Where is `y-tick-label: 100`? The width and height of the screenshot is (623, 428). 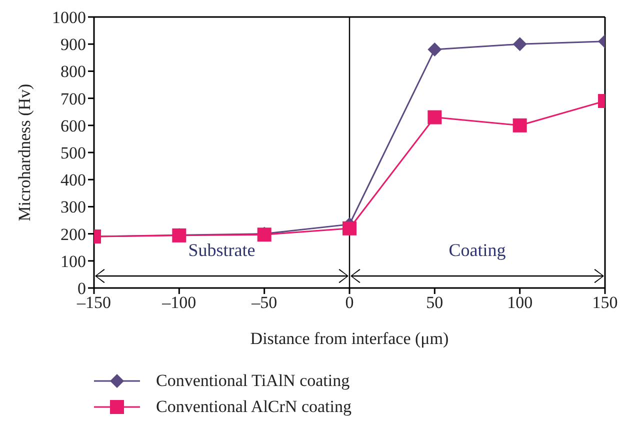 y-tick-label: 100 is located at coordinates (73, 261).